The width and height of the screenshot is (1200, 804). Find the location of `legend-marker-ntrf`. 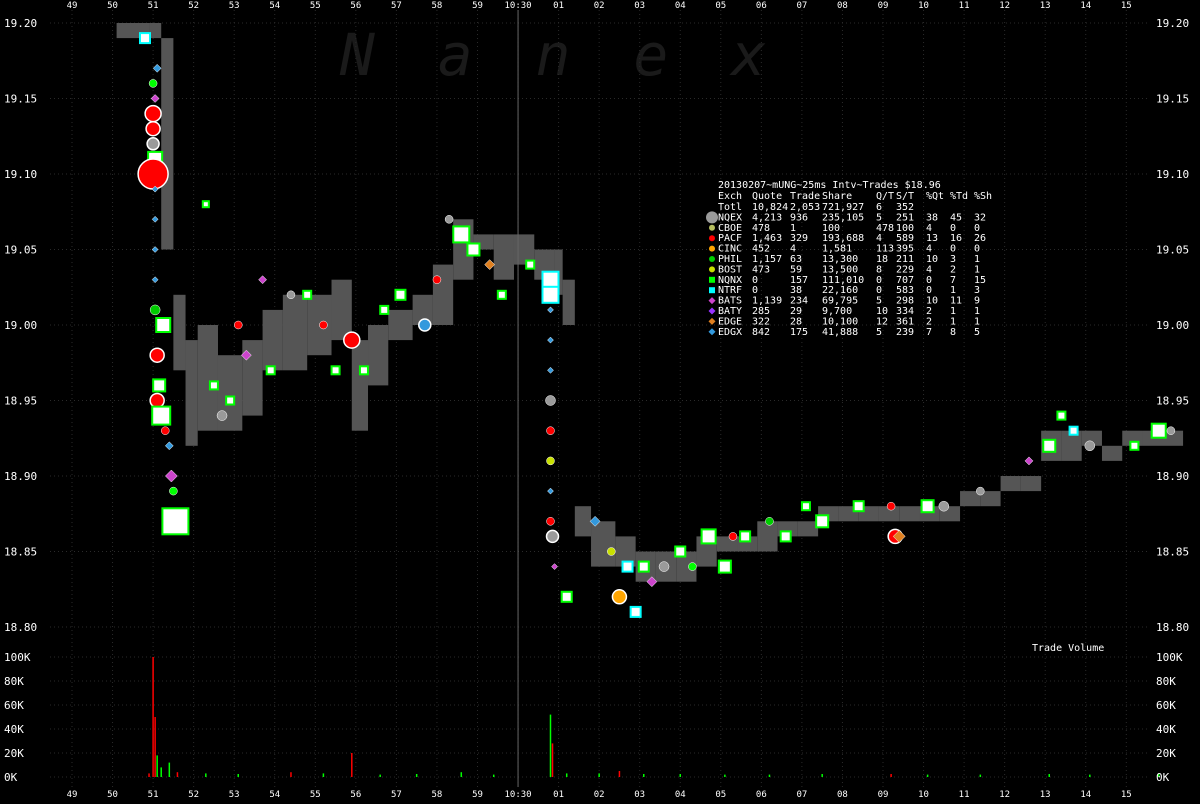

legend-marker-ntrf is located at coordinates (712, 290).